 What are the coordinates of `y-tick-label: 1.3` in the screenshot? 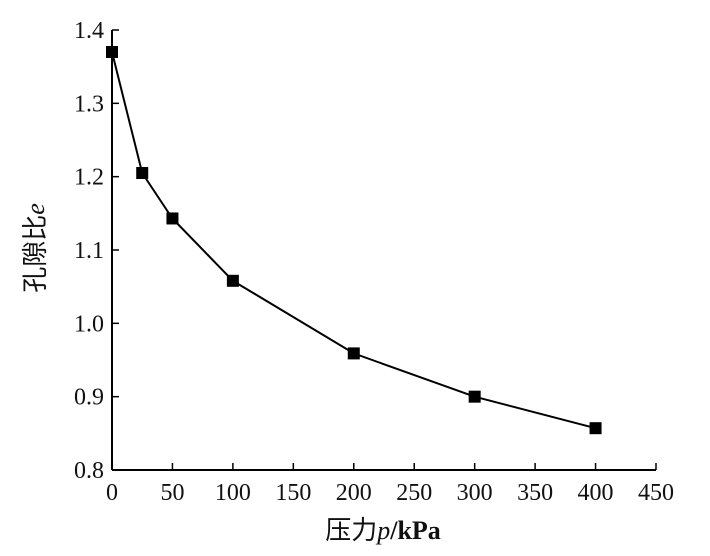 It's located at (89, 104).